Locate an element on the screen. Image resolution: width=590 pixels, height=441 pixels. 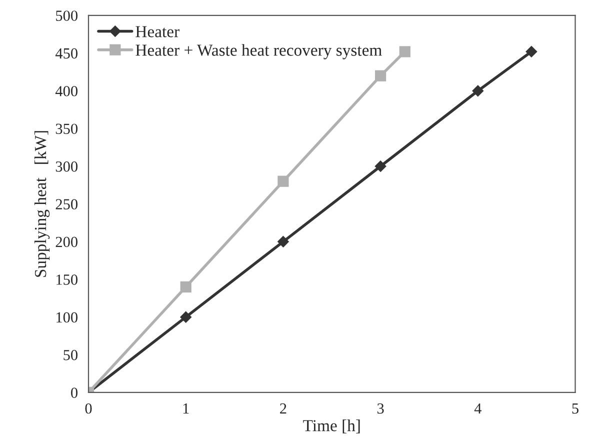
legend-label: Heater is located at coordinates (158, 32).